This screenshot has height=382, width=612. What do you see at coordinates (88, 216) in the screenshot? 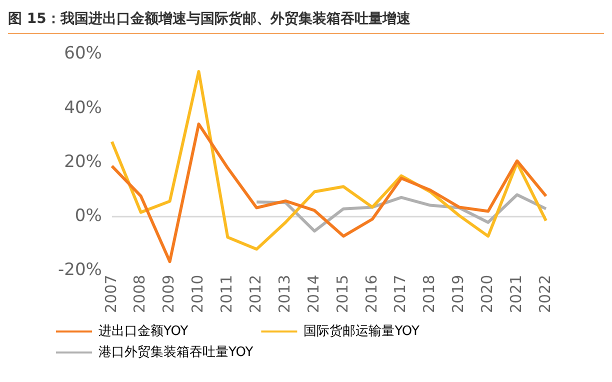
I see `y-tick-label: 0%` at bounding box center [88, 216].